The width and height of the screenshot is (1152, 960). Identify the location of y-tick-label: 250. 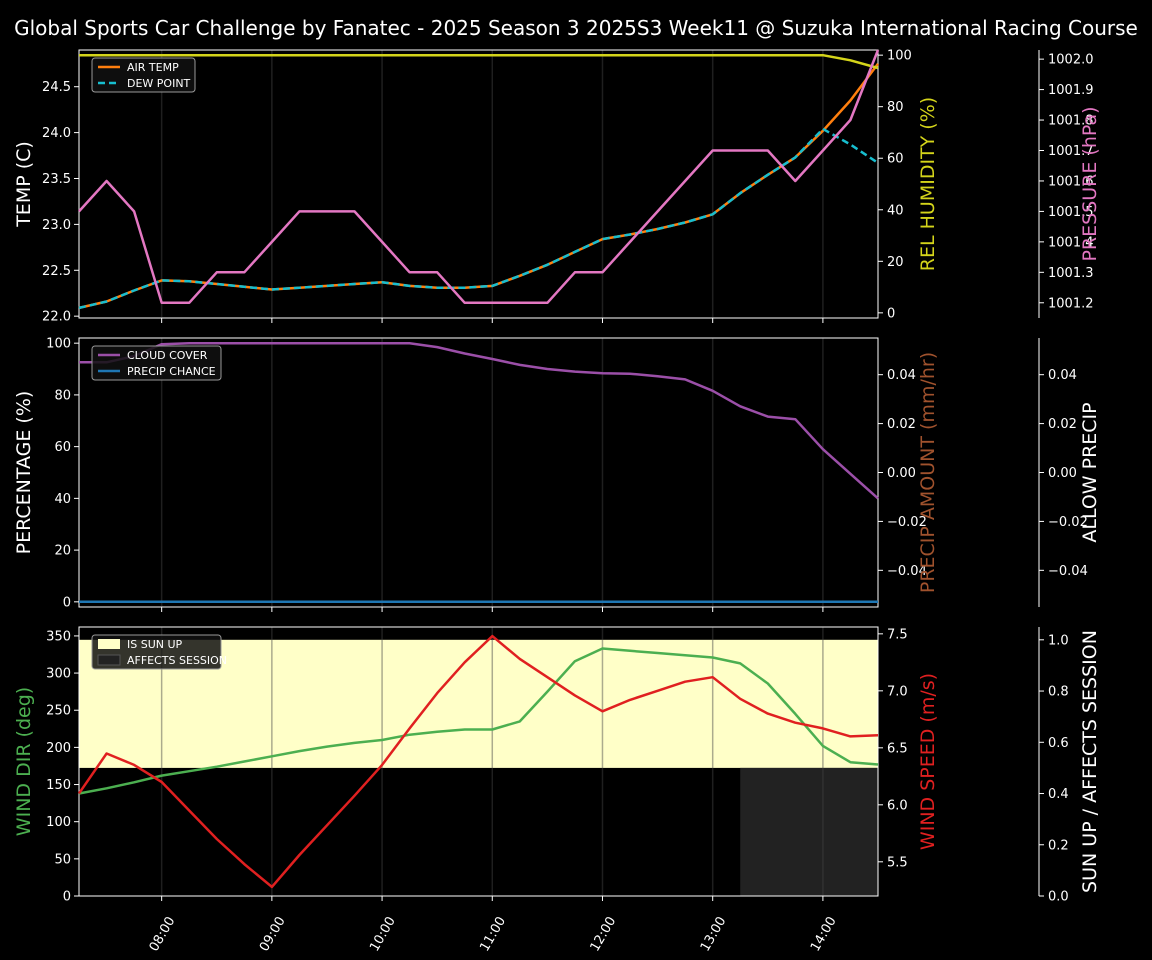
(58, 711).